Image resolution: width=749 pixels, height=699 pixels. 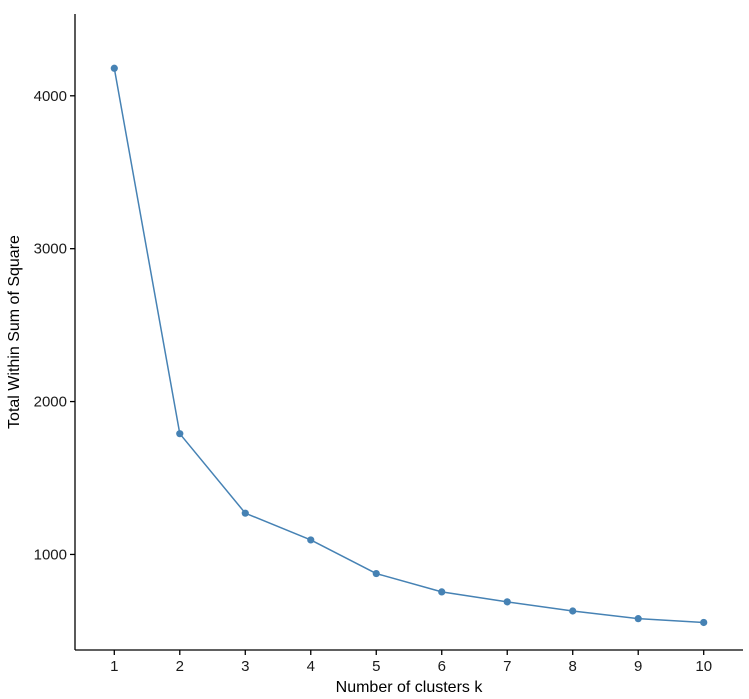 What do you see at coordinates (50, 554) in the screenshot?
I see `y-tick-label: 1000` at bounding box center [50, 554].